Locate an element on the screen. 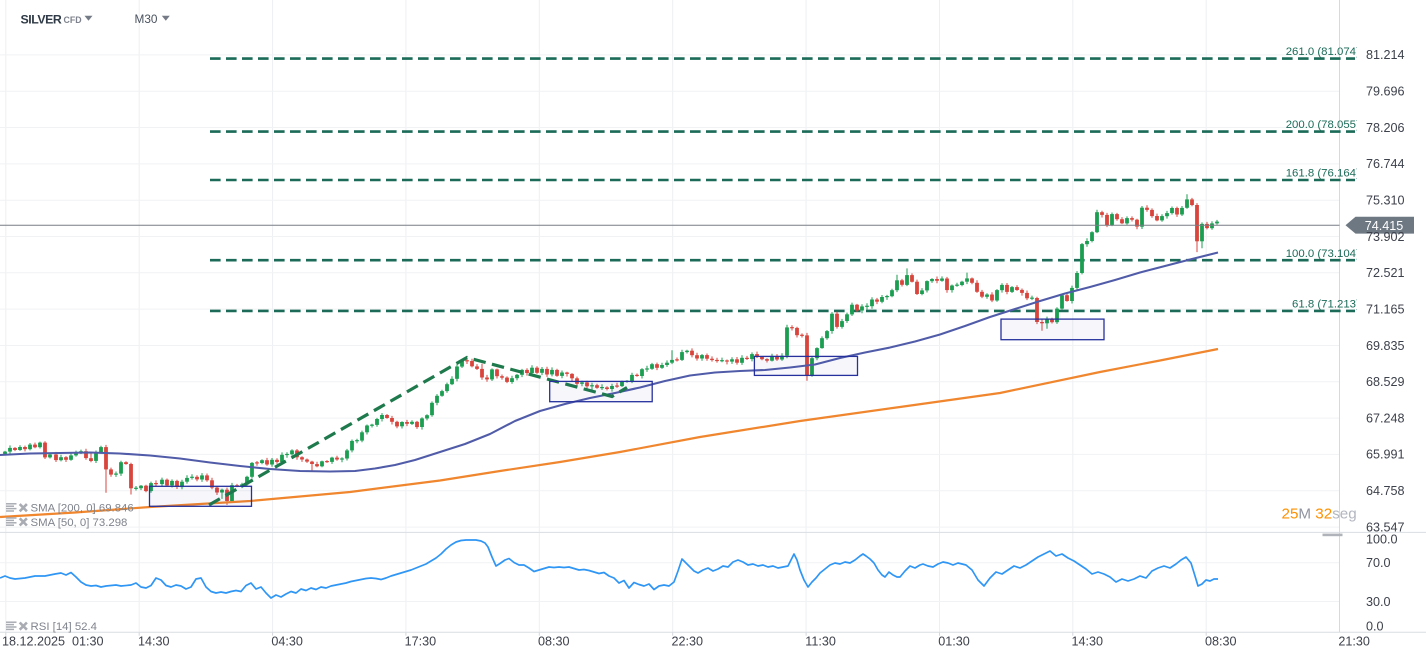  svg-text: 75.310 is located at coordinates (1385, 201).